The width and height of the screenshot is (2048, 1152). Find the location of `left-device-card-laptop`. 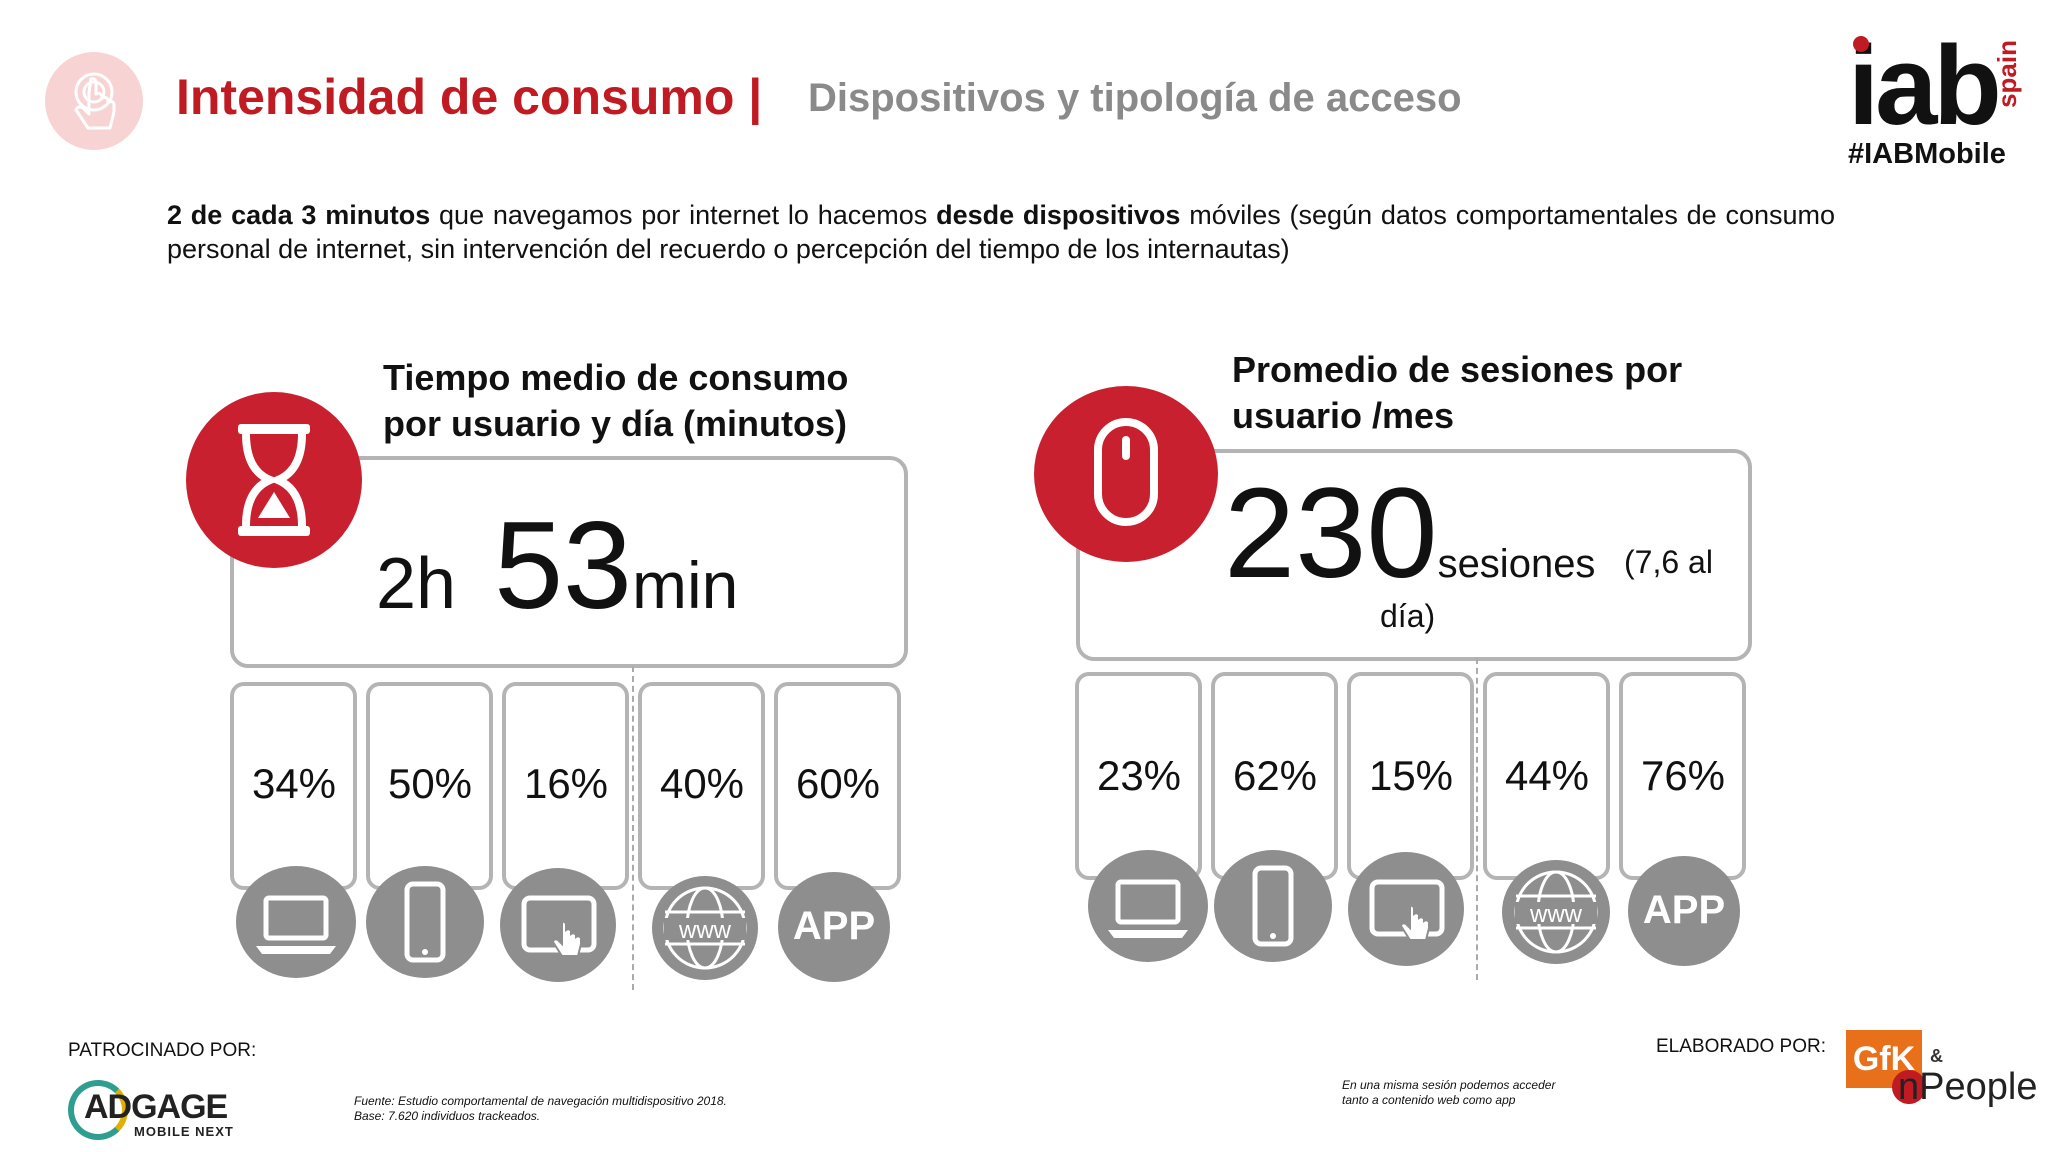

left-device-card-laptop is located at coordinates (293, 786).